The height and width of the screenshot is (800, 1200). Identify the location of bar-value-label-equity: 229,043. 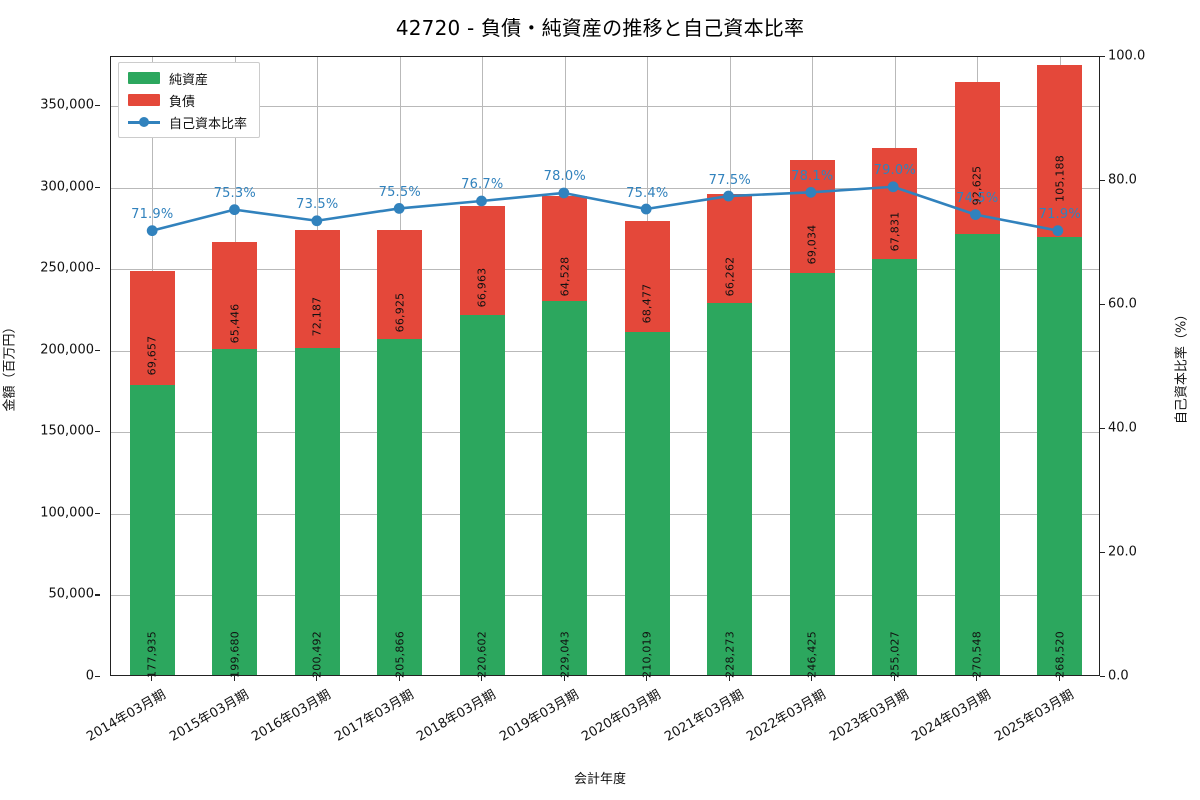
(565, 654).